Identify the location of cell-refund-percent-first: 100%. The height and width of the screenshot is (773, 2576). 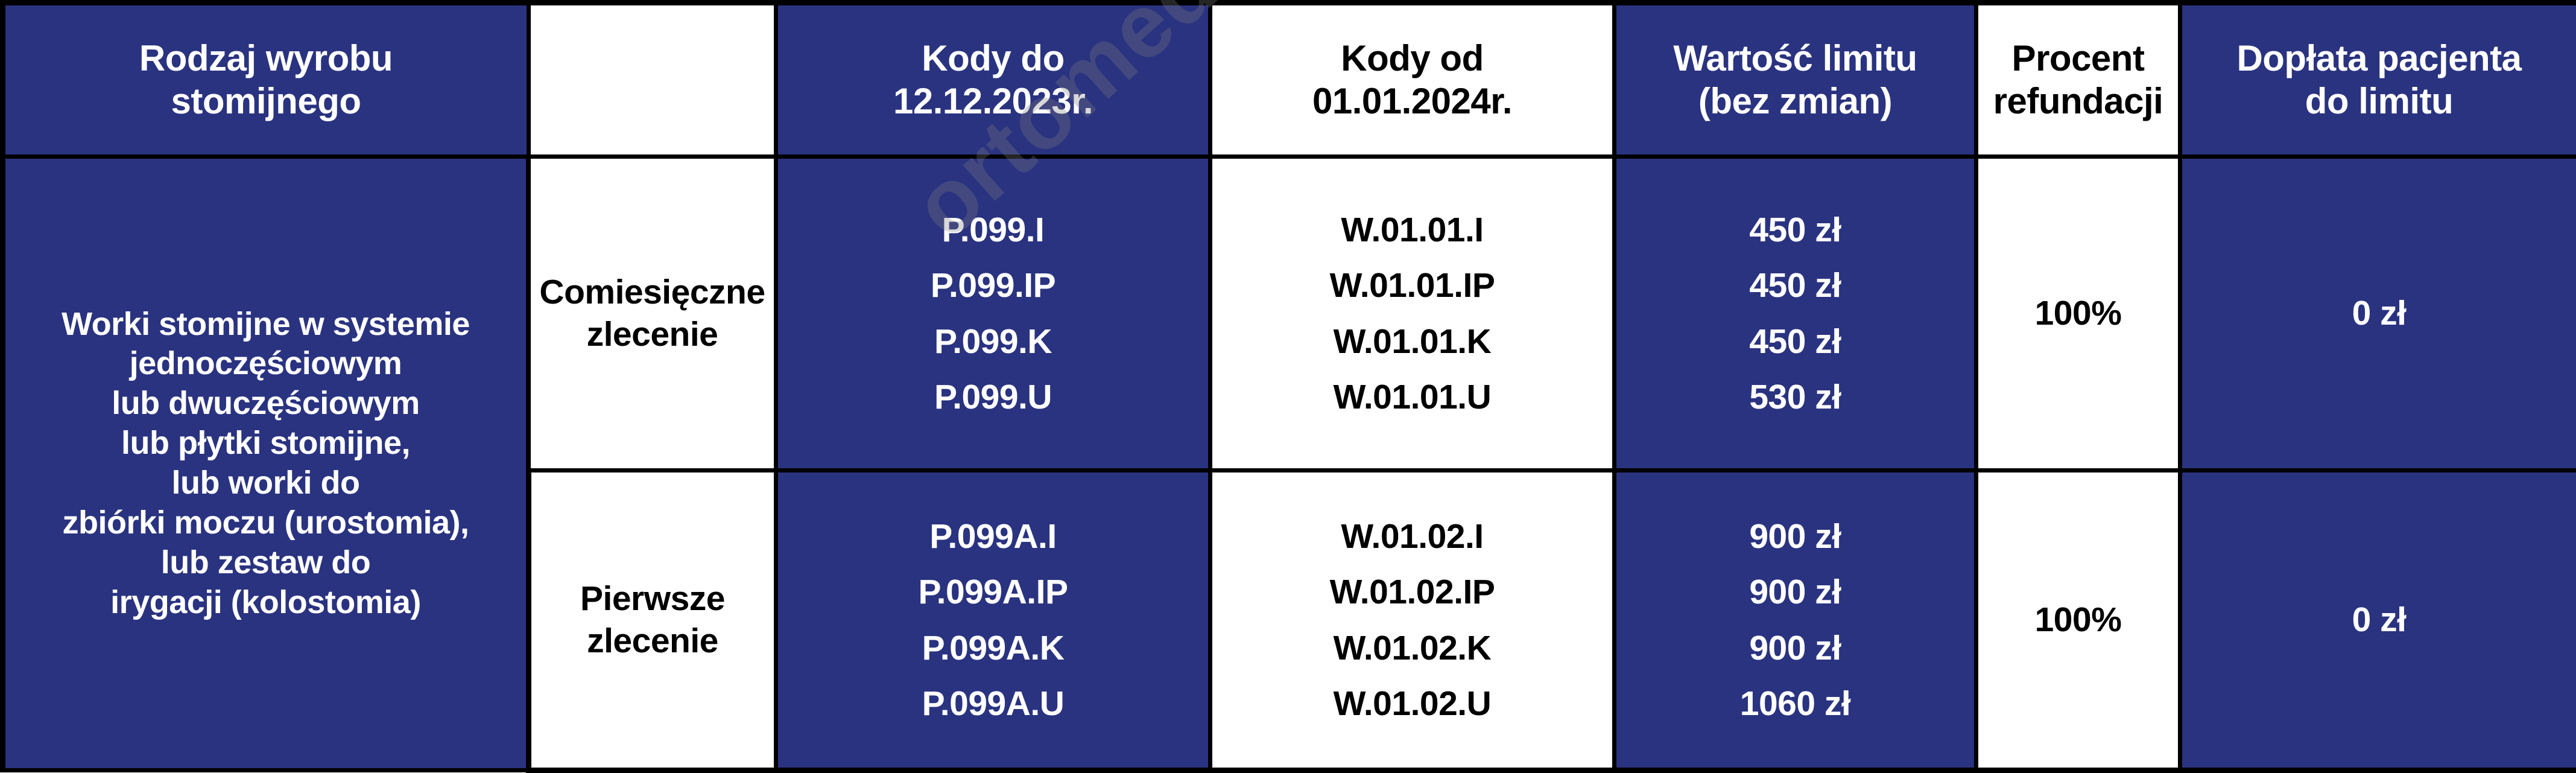
(2078, 621).